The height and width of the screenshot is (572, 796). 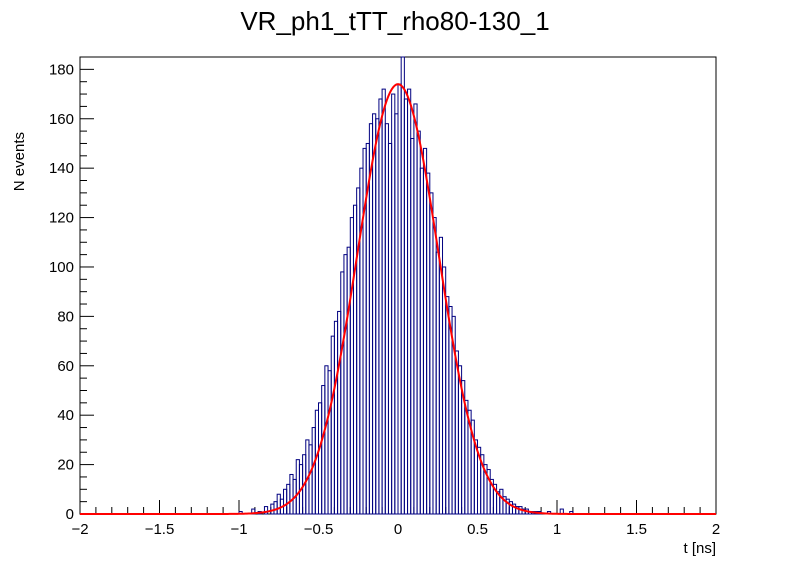 What do you see at coordinates (319, 529) in the screenshot?
I see `x-tick-label: −0.5` at bounding box center [319, 529].